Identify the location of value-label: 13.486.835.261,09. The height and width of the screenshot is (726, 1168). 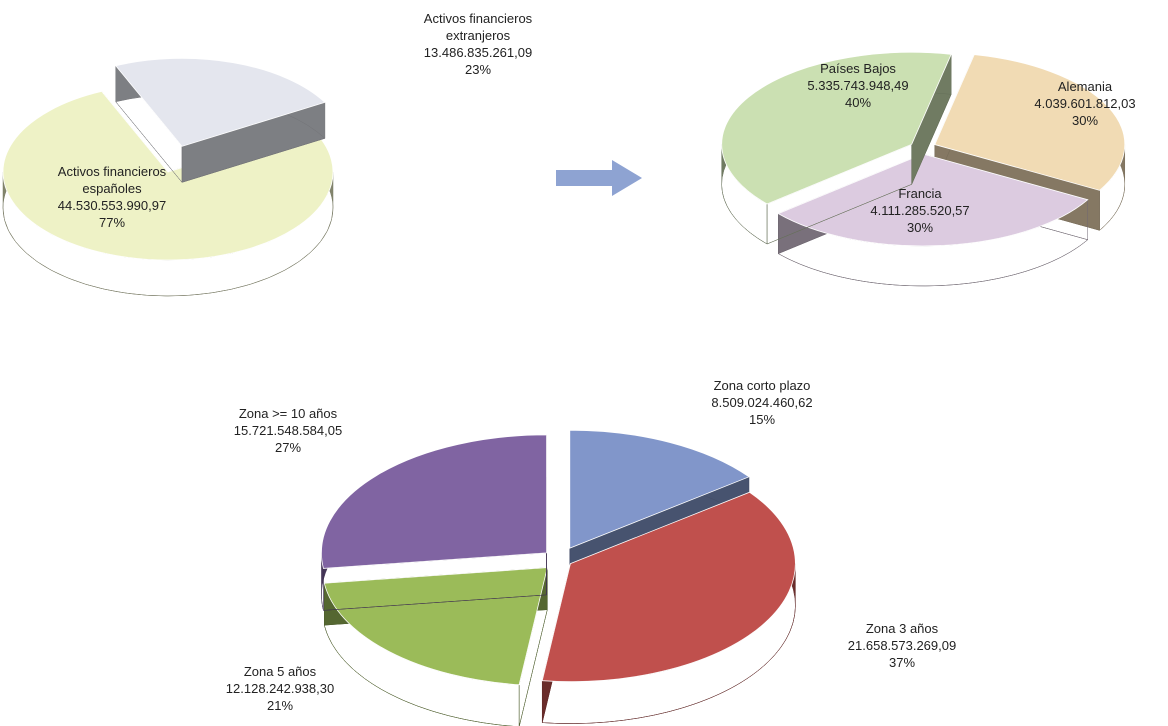
(478, 52).